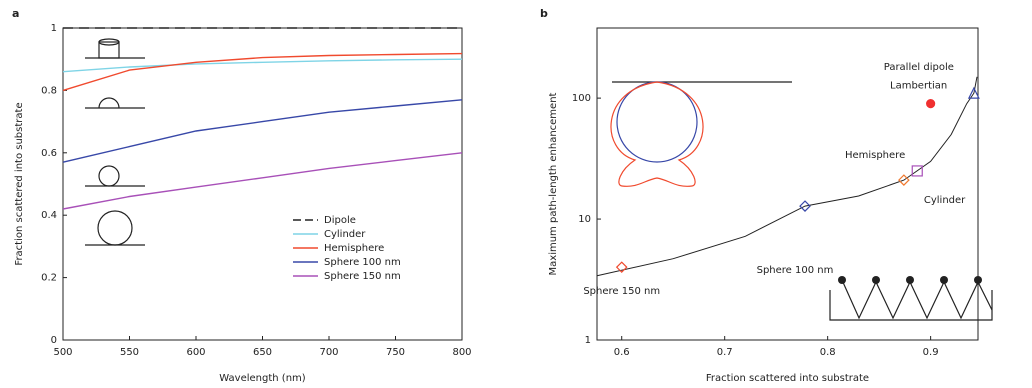  What do you see at coordinates (544, 13) in the screenshot?
I see `panel-label: b` at bounding box center [544, 13].